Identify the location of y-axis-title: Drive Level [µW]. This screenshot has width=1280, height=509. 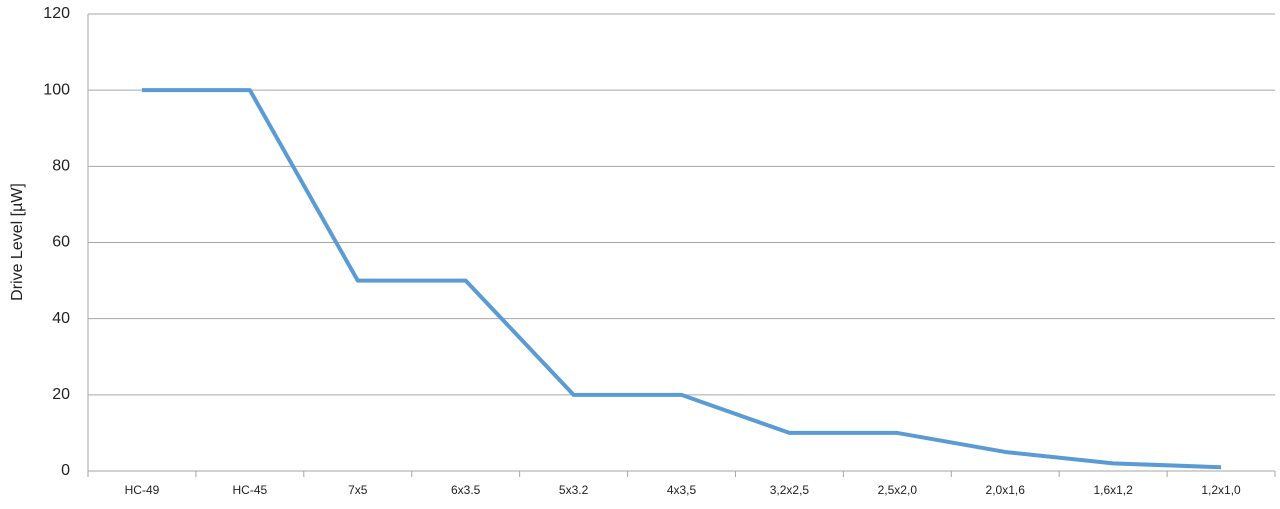
(17, 242).